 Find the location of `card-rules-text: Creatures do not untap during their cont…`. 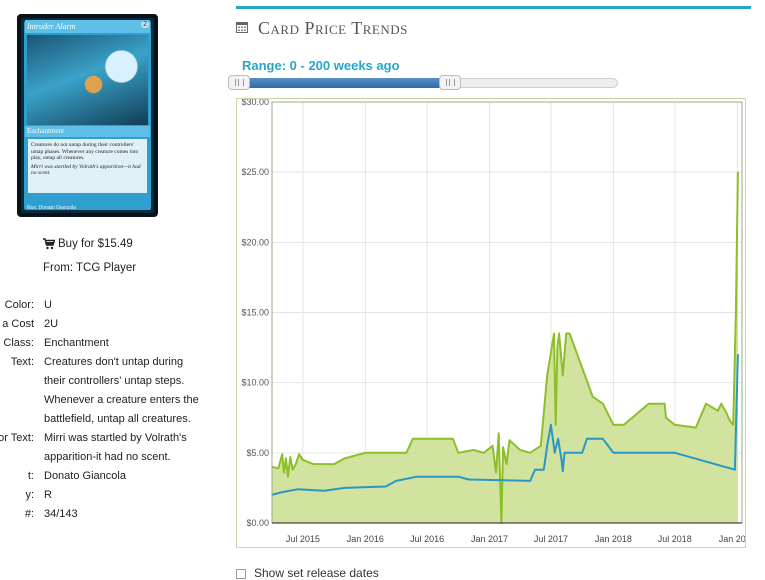

card-rules-text: Creatures do not untap during their cont… is located at coordinates (85, 151).